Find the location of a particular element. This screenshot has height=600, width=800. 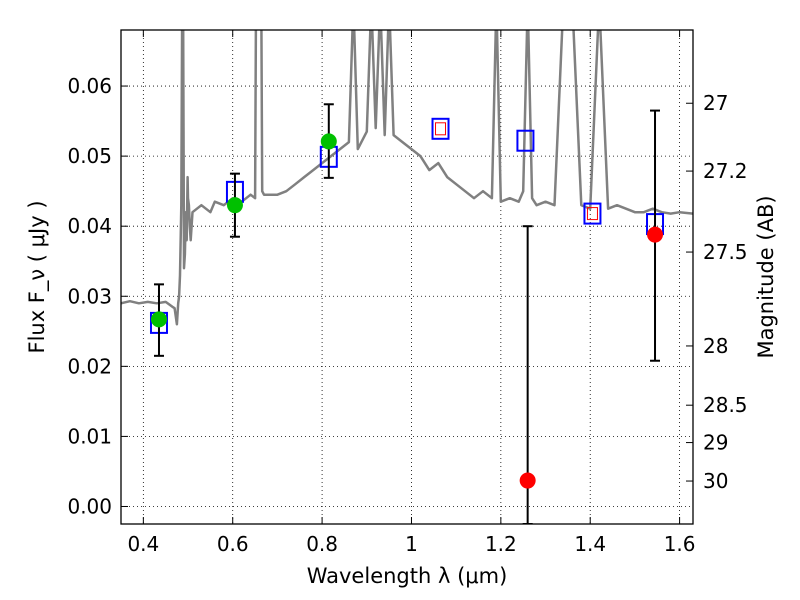

x-tick-label: 0.4 is located at coordinates (143, 544).